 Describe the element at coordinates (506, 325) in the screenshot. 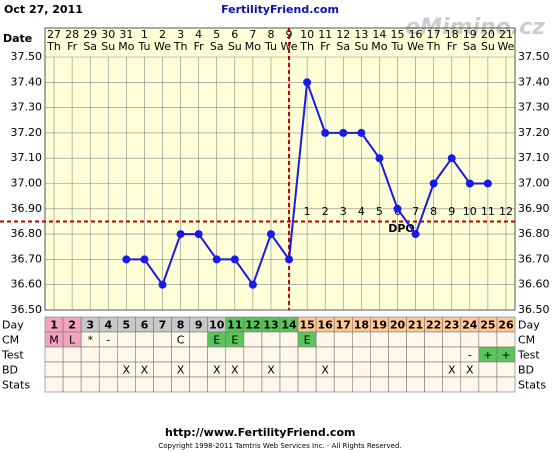

I see `table-cell-text: 26` at that location.